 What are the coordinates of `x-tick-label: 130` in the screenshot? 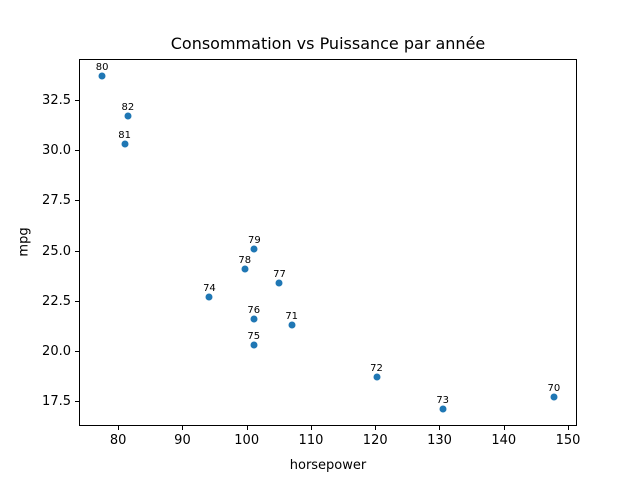 It's located at (439, 440).